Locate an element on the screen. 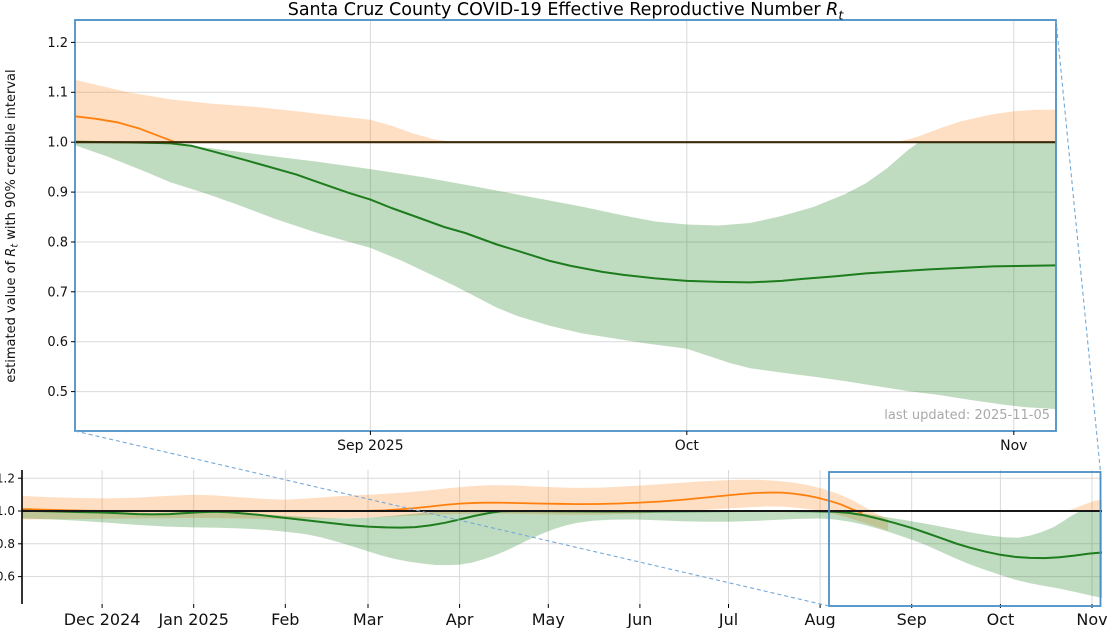 Image resolution: width=1110 pixels, height=628 pixels. zoom-connector-right is located at coordinates (1078, 246).